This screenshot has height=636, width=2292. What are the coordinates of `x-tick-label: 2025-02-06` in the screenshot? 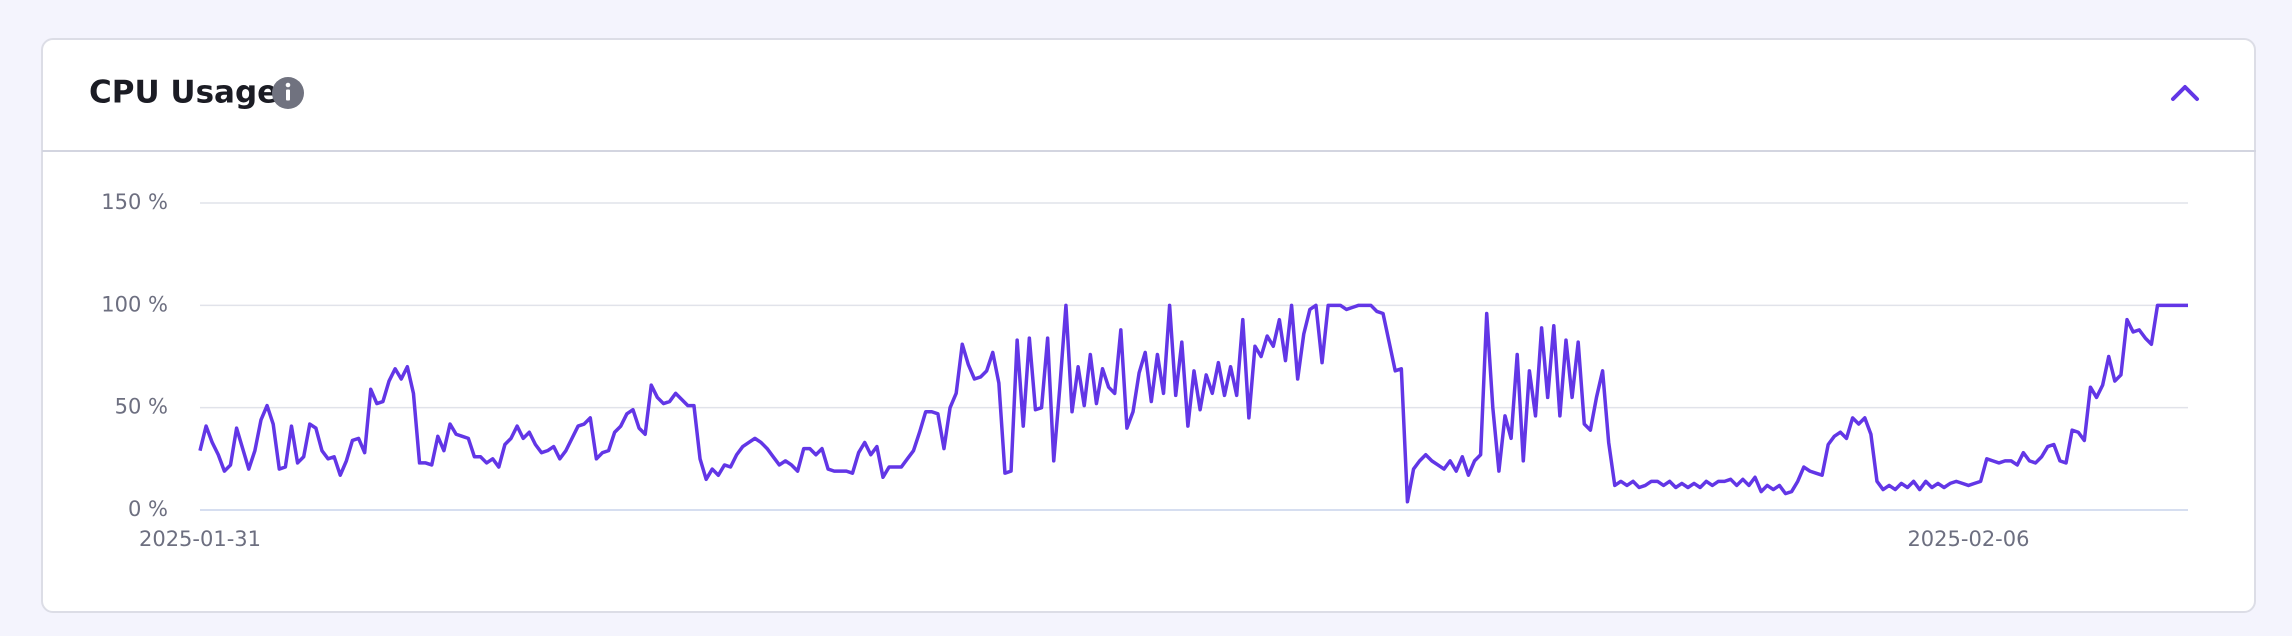 It's located at (1968, 539).